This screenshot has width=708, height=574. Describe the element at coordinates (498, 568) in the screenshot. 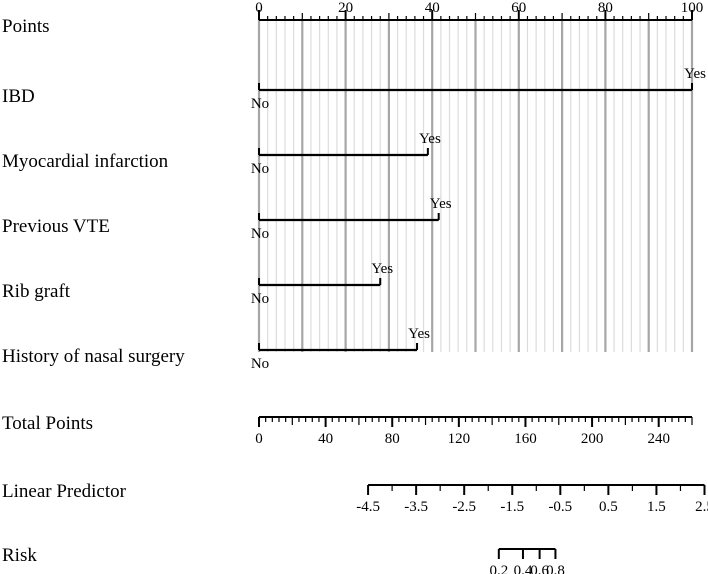

I see `risk-tick-label: 0.2` at that location.